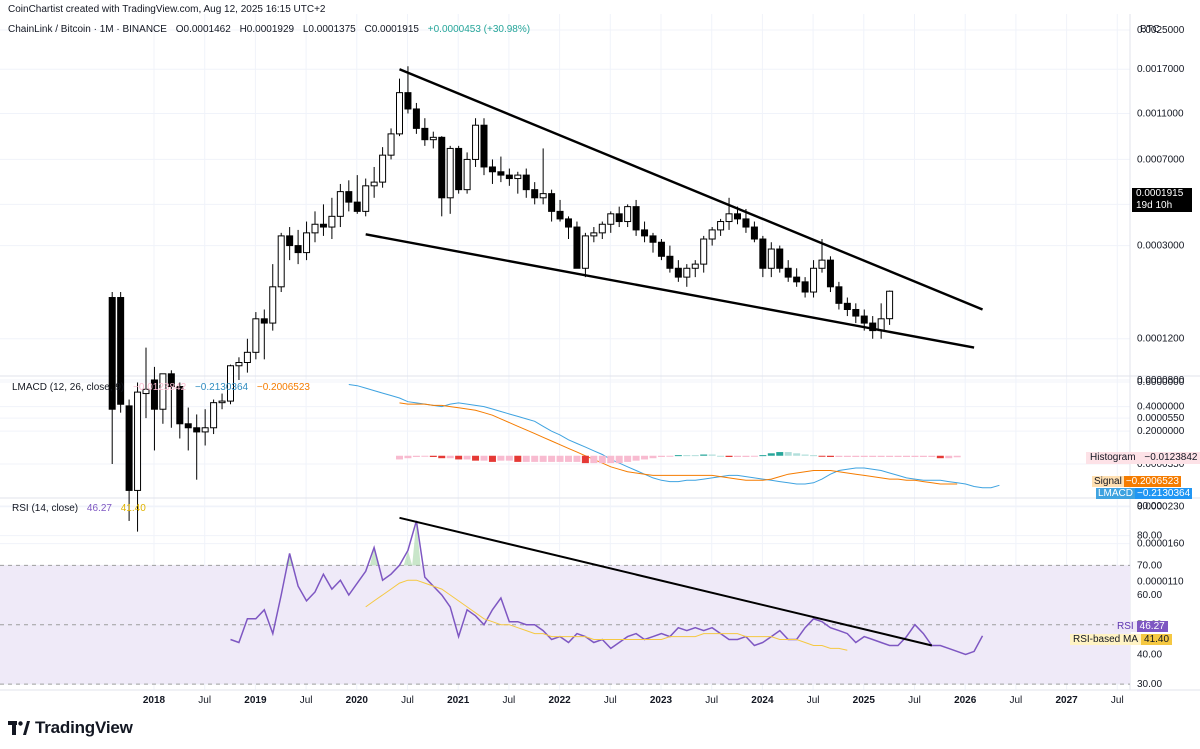  I want to click on macd-hist-value: −0.0123842, so click(160, 387).